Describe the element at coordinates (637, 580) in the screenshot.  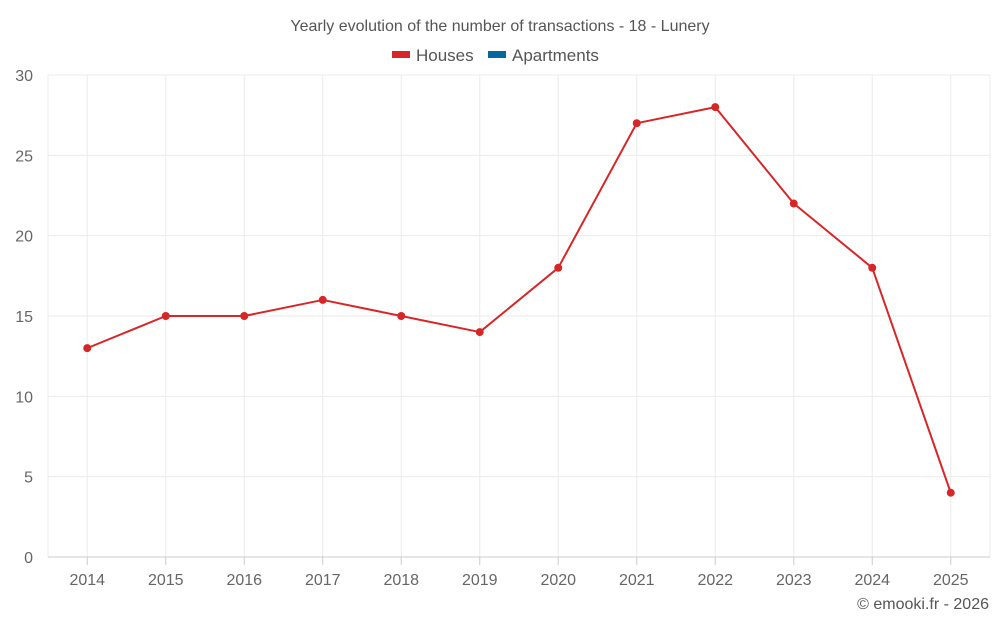
I see `x-tick-label: 2021` at that location.